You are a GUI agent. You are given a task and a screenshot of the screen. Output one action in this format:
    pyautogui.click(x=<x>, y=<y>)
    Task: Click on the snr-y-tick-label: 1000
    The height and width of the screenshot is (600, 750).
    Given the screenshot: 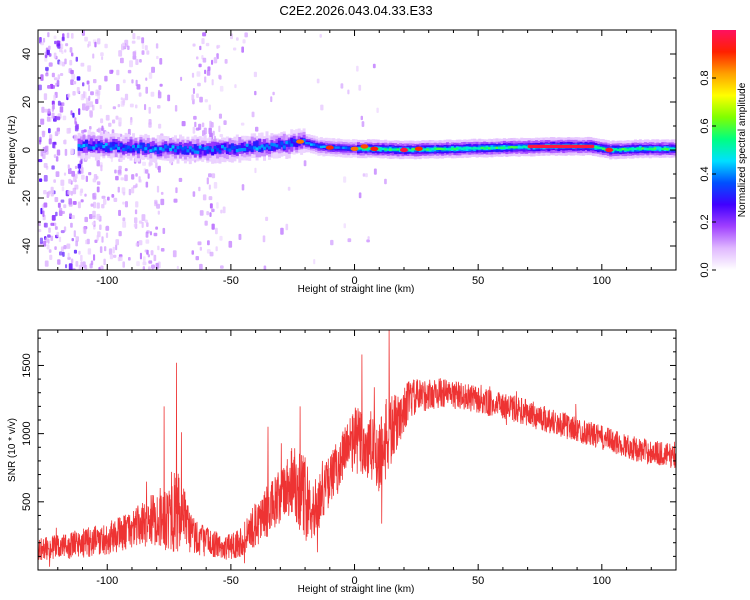 What is the action you would take?
    pyautogui.click(x=27, y=433)
    